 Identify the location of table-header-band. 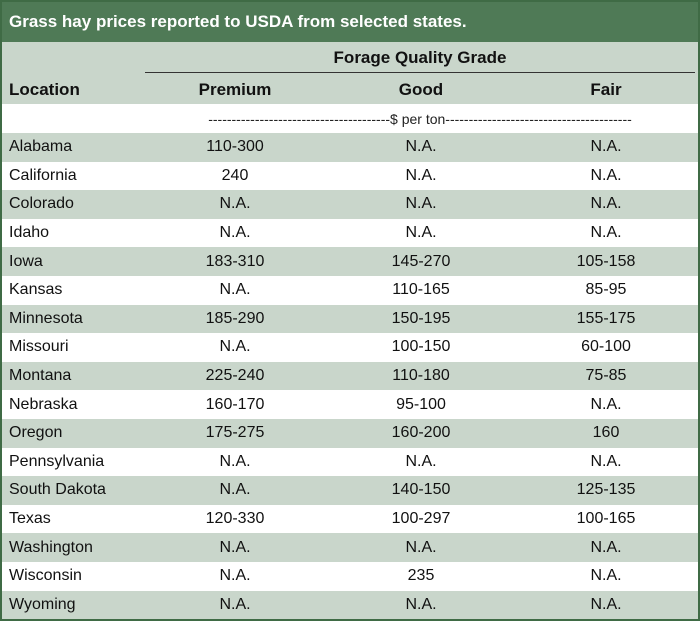
(350, 73).